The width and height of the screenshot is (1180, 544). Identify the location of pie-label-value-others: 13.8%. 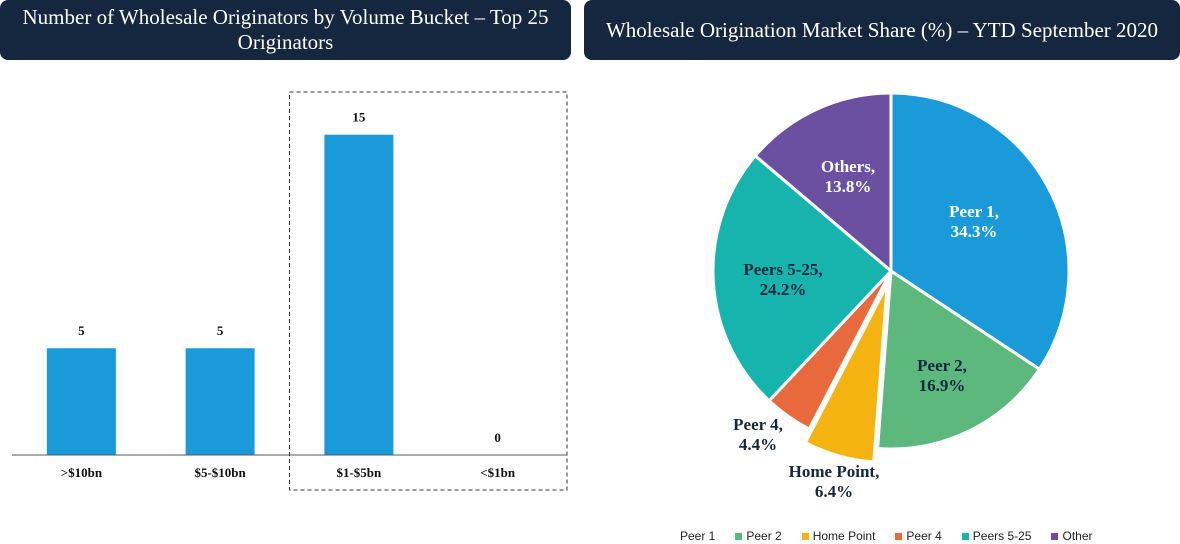
(848, 186).